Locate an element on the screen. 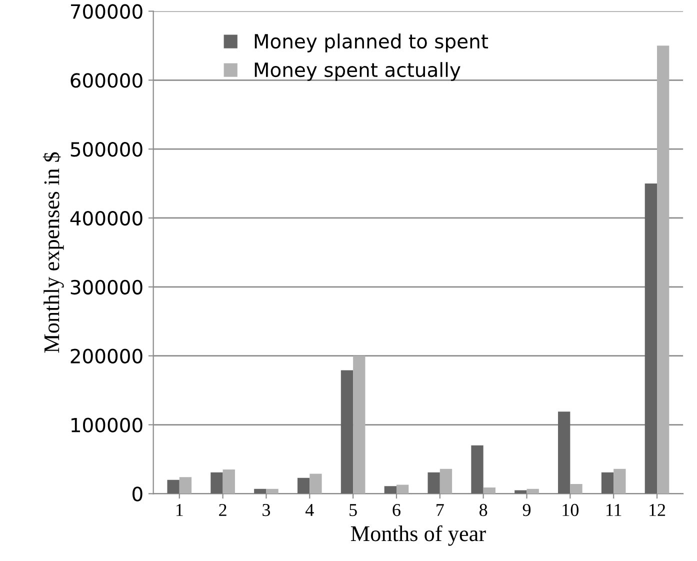 The height and width of the screenshot is (561, 697). x-axis-title: Months of year is located at coordinates (418, 535).